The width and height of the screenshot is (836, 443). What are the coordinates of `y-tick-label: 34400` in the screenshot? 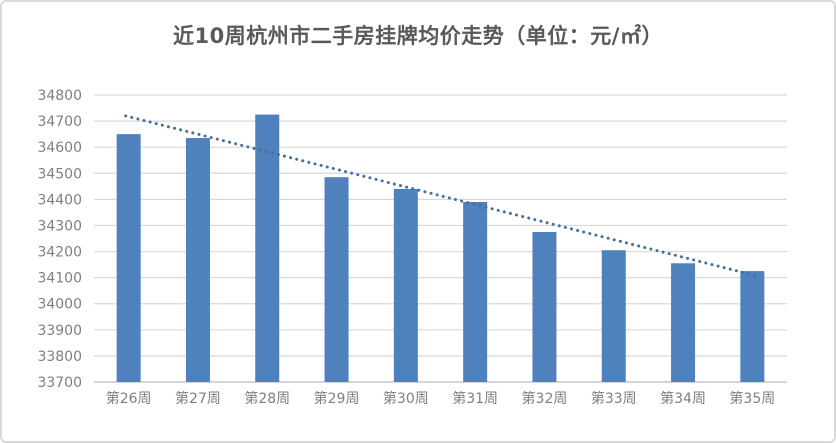 It's located at (59, 200).